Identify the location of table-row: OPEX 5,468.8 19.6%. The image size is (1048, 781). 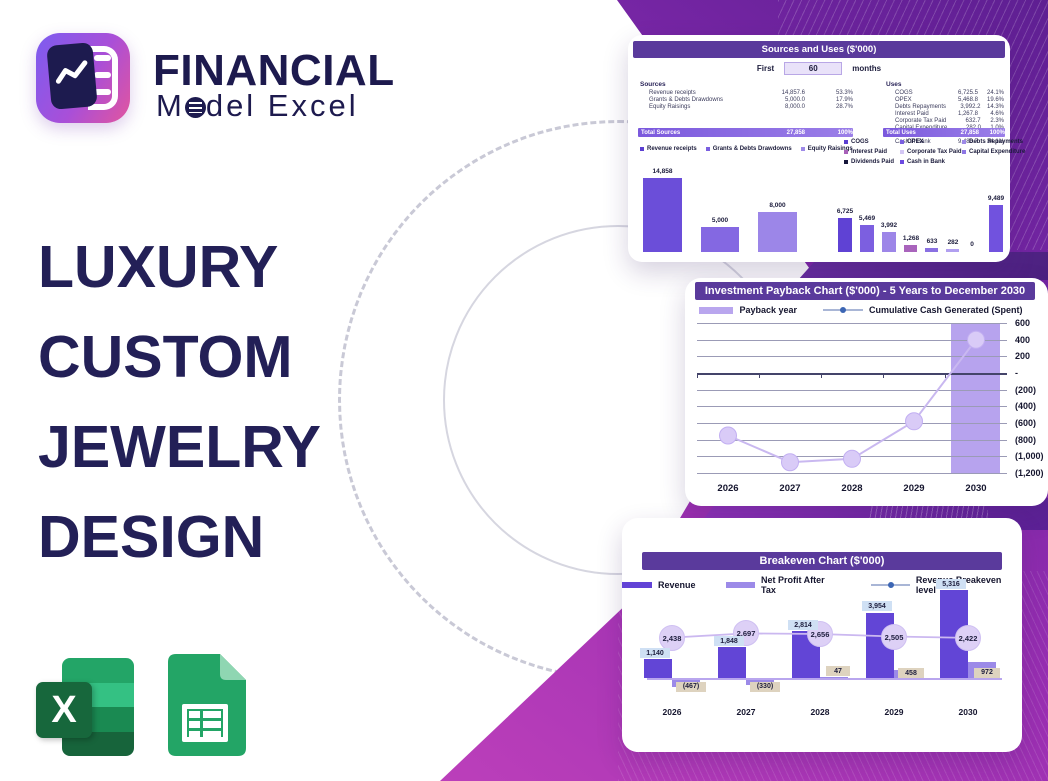
(945, 100).